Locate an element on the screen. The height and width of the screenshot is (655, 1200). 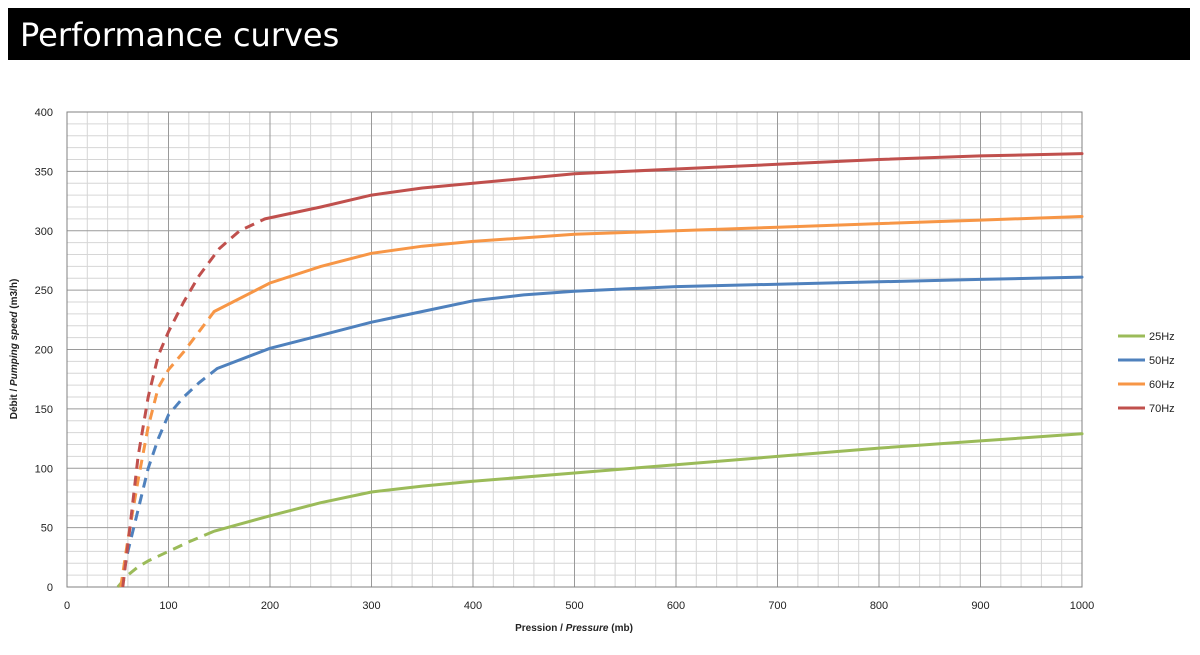
legend: 25Hz 50Hz 60Hz 70Hz is located at coordinates (1146, 373).